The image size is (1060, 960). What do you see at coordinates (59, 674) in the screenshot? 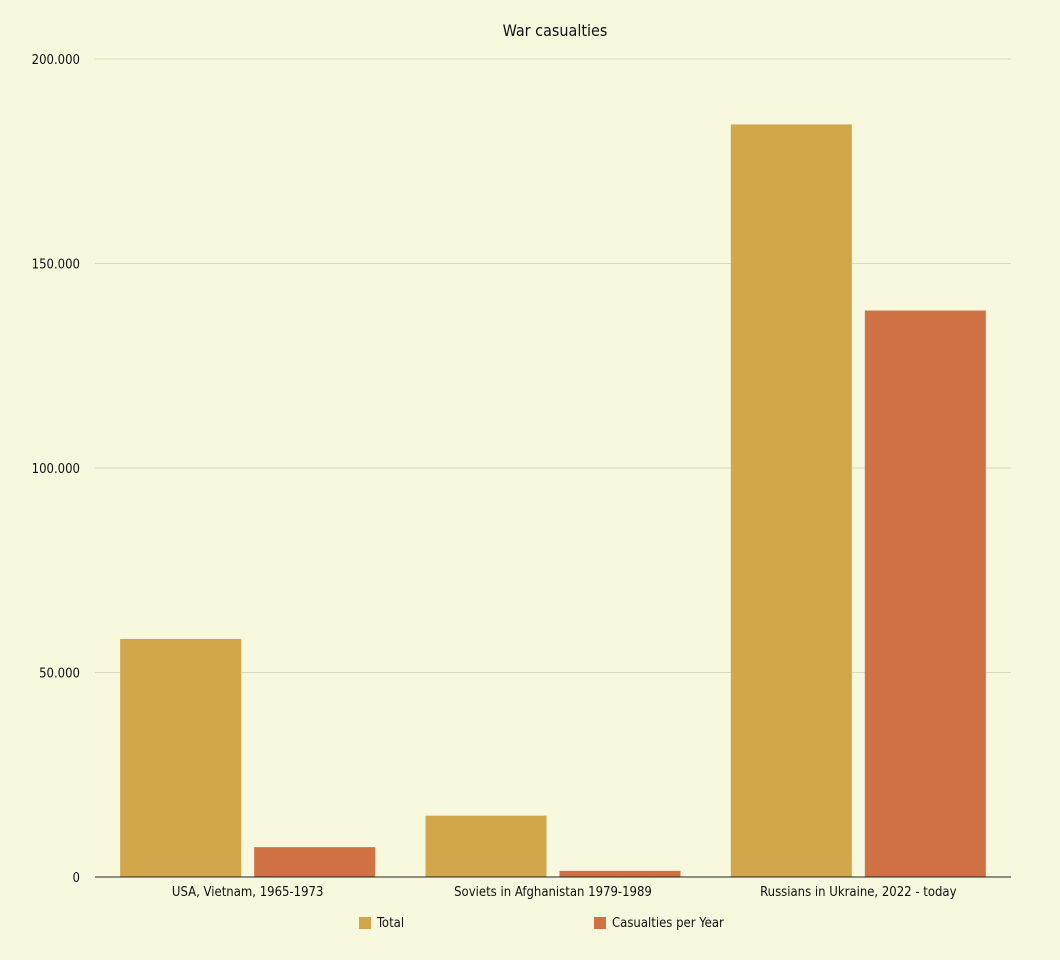
I see `y-tick-label: 50.000` at bounding box center [59, 674].